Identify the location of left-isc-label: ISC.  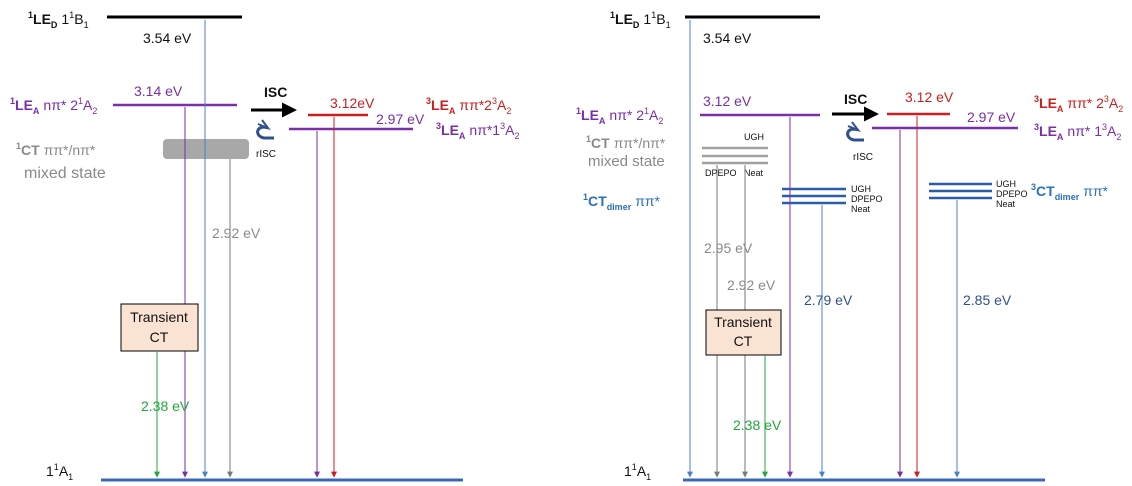
(275, 92).